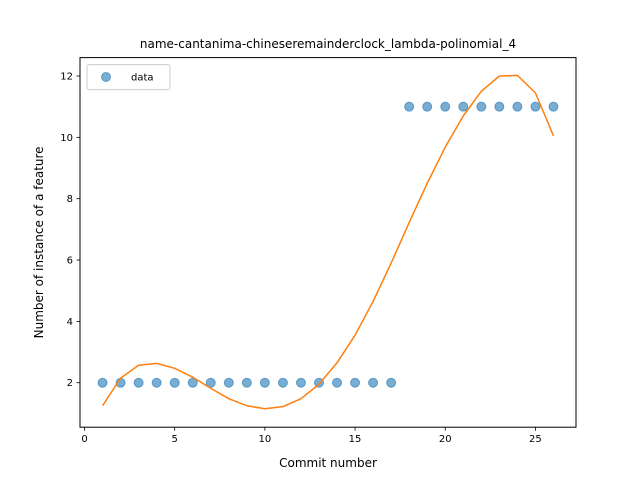  What do you see at coordinates (175, 439) in the screenshot?
I see `x-tick-label: 5` at bounding box center [175, 439].